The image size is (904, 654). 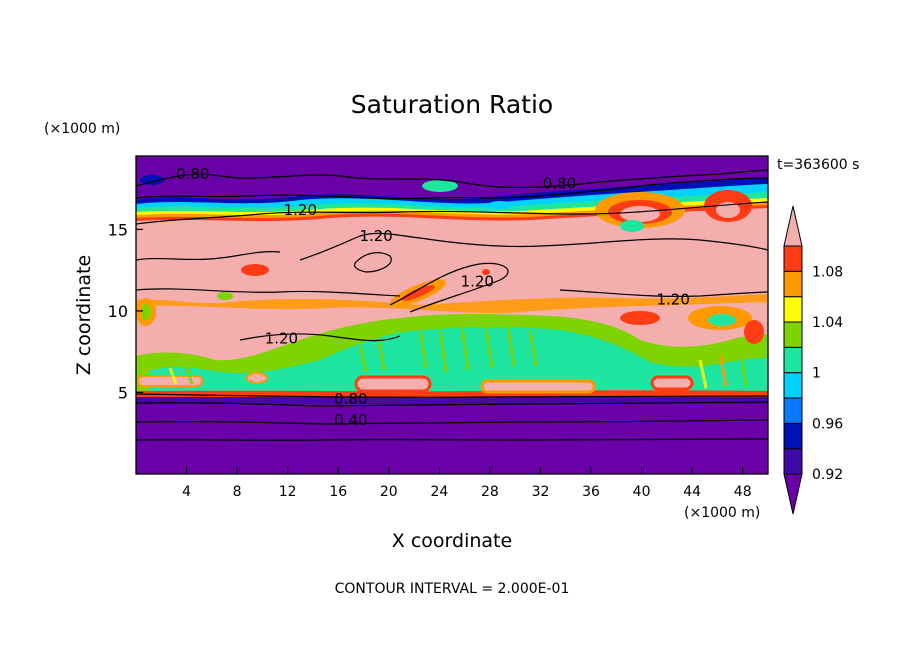 I want to click on y-axis-ticks: 5 10 15, so click(x=125, y=311).